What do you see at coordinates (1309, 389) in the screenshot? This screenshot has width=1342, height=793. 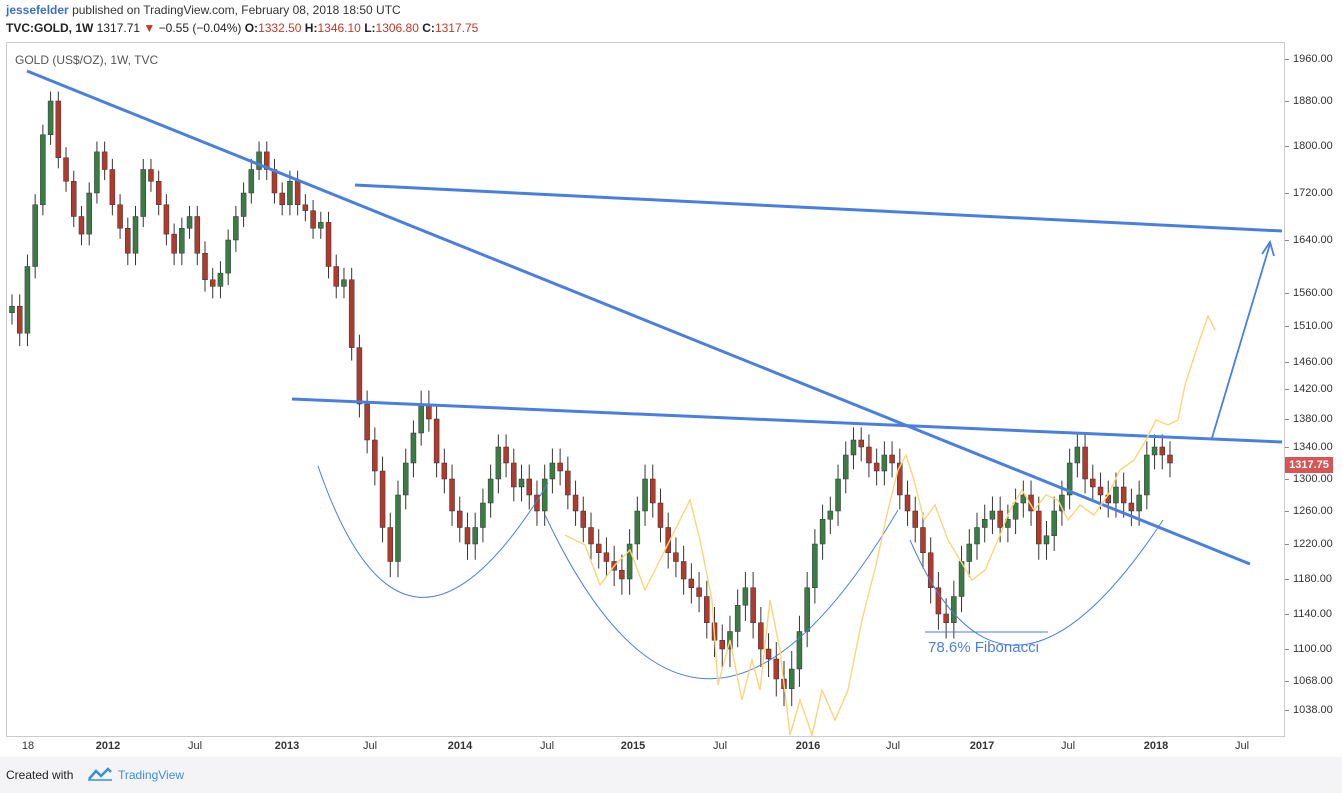 I see `price-tick-label: 1420.00` at bounding box center [1309, 389].